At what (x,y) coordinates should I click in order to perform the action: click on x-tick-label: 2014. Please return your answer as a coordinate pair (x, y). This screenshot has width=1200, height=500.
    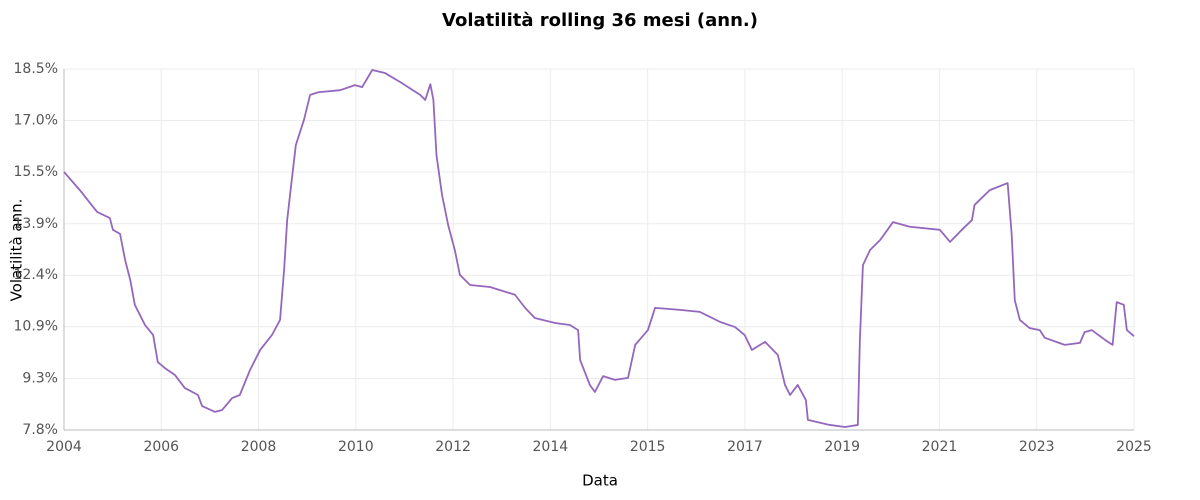
    Looking at the image, I should click on (551, 447).